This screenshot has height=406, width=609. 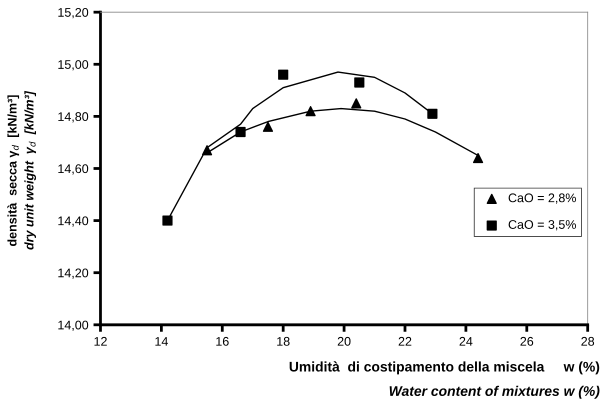 What do you see at coordinates (73, 325) in the screenshot?
I see `y-tick-label: 14,00` at bounding box center [73, 325].